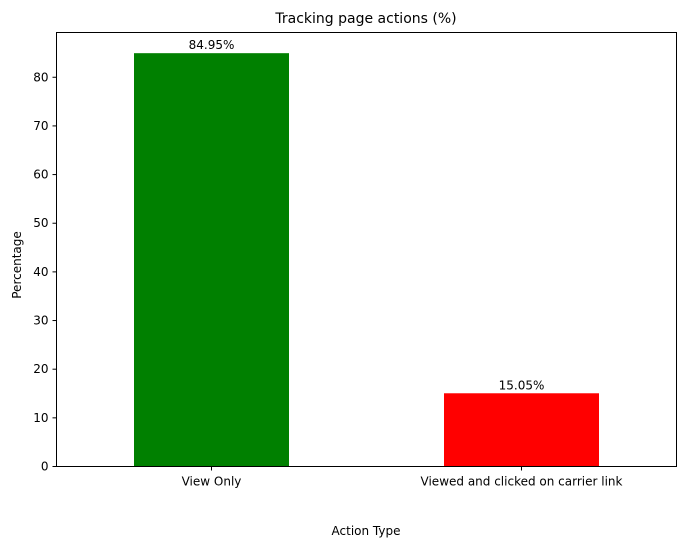  I want to click on y-tick-label-5: 50, so click(40, 223).